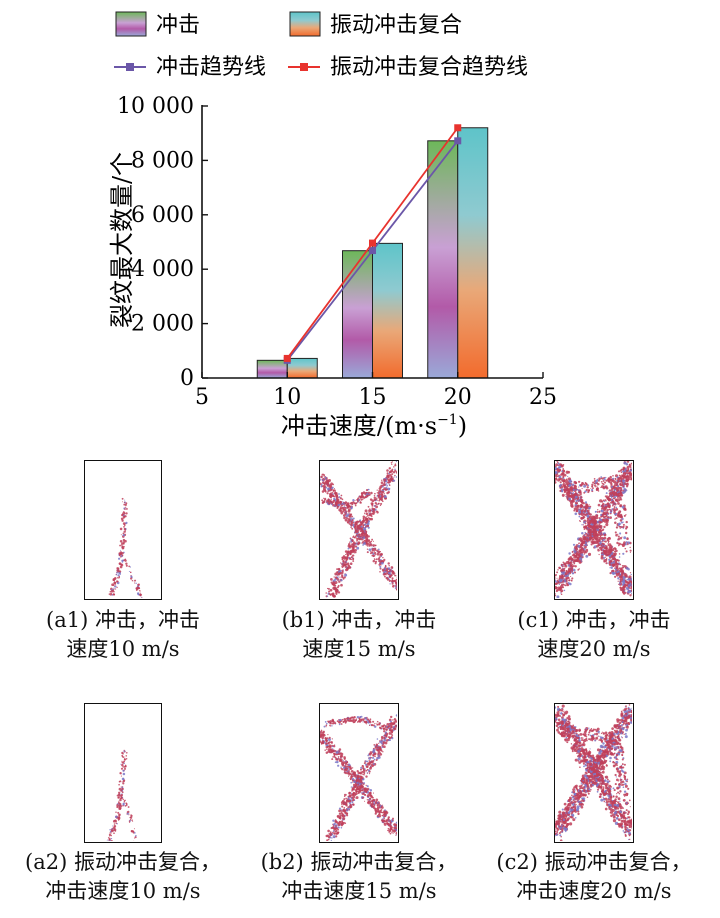  What do you see at coordinates (543, 397) in the screenshot?
I see `x-tick-label: 25` at bounding box center [543, 397].